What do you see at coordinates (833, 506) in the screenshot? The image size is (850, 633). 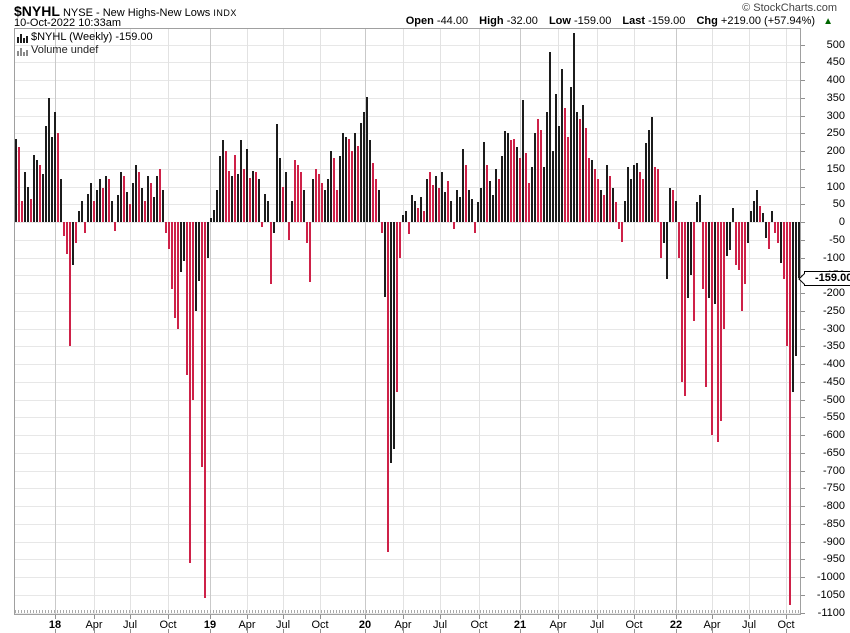 I see `y-axis-label: -800` at bounding box center [833, 506].